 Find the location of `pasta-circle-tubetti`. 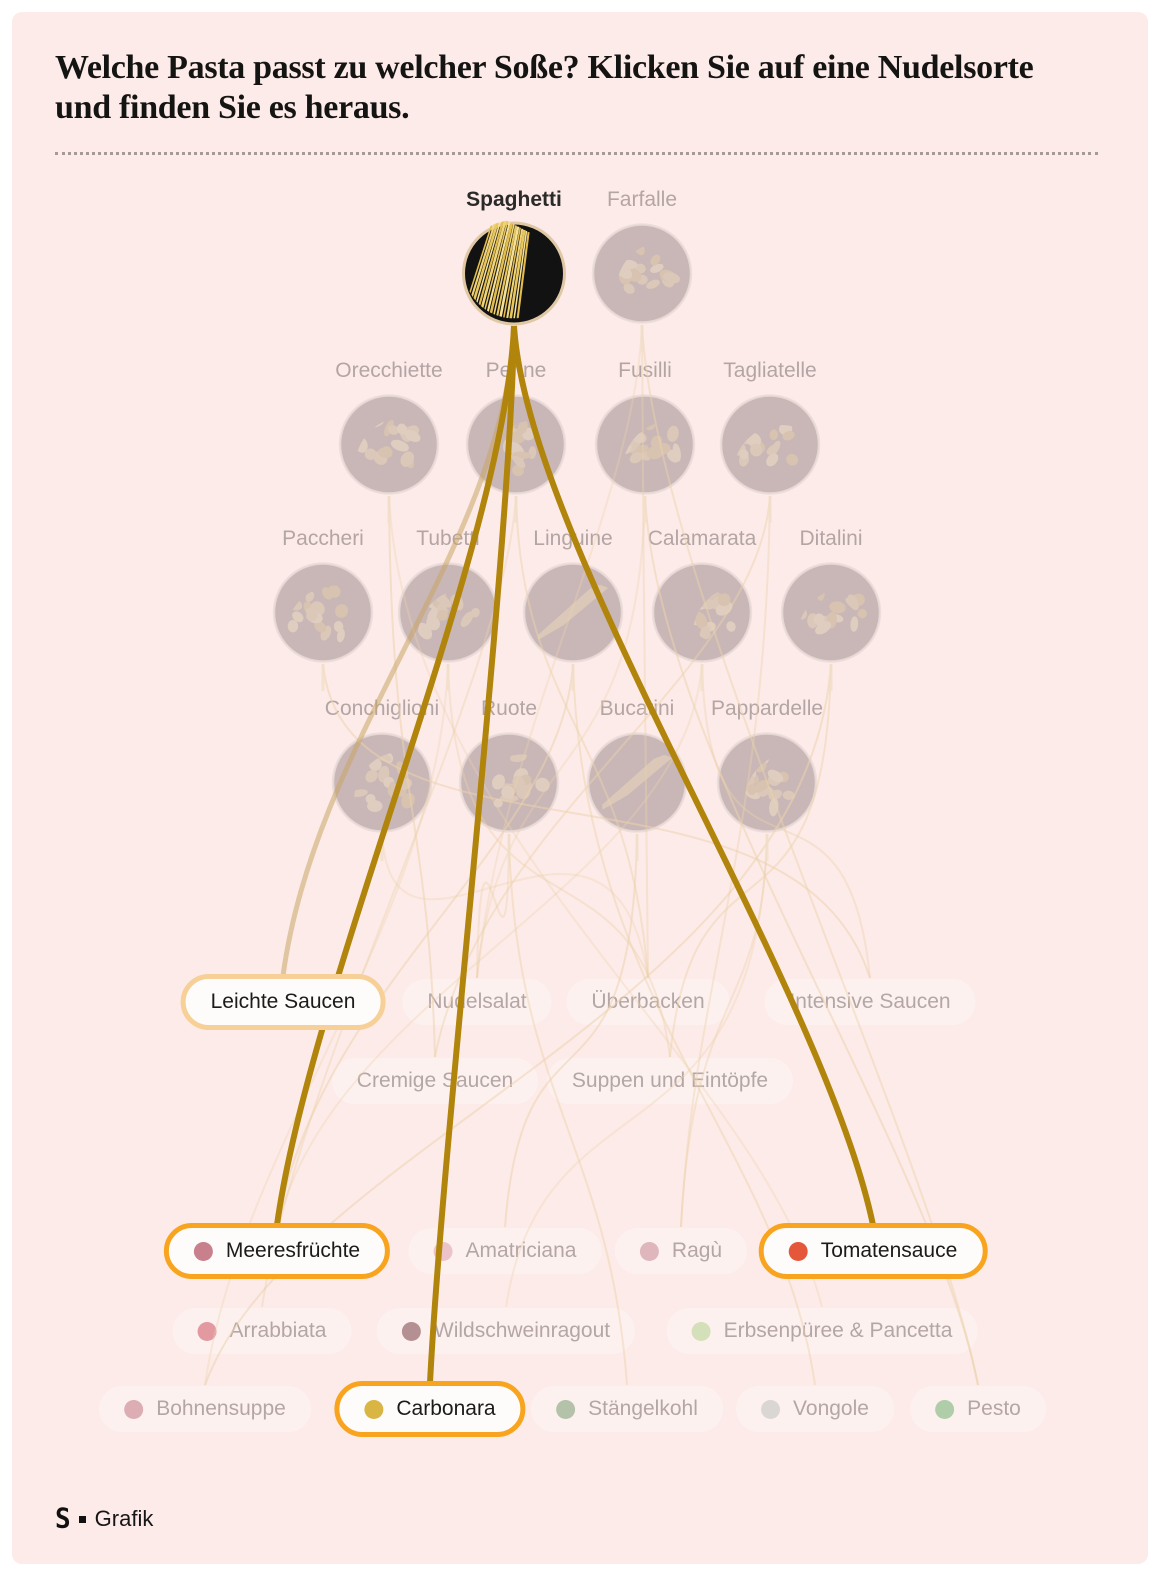

pasta-circle-tubetti is located at coordinates (448, 615).